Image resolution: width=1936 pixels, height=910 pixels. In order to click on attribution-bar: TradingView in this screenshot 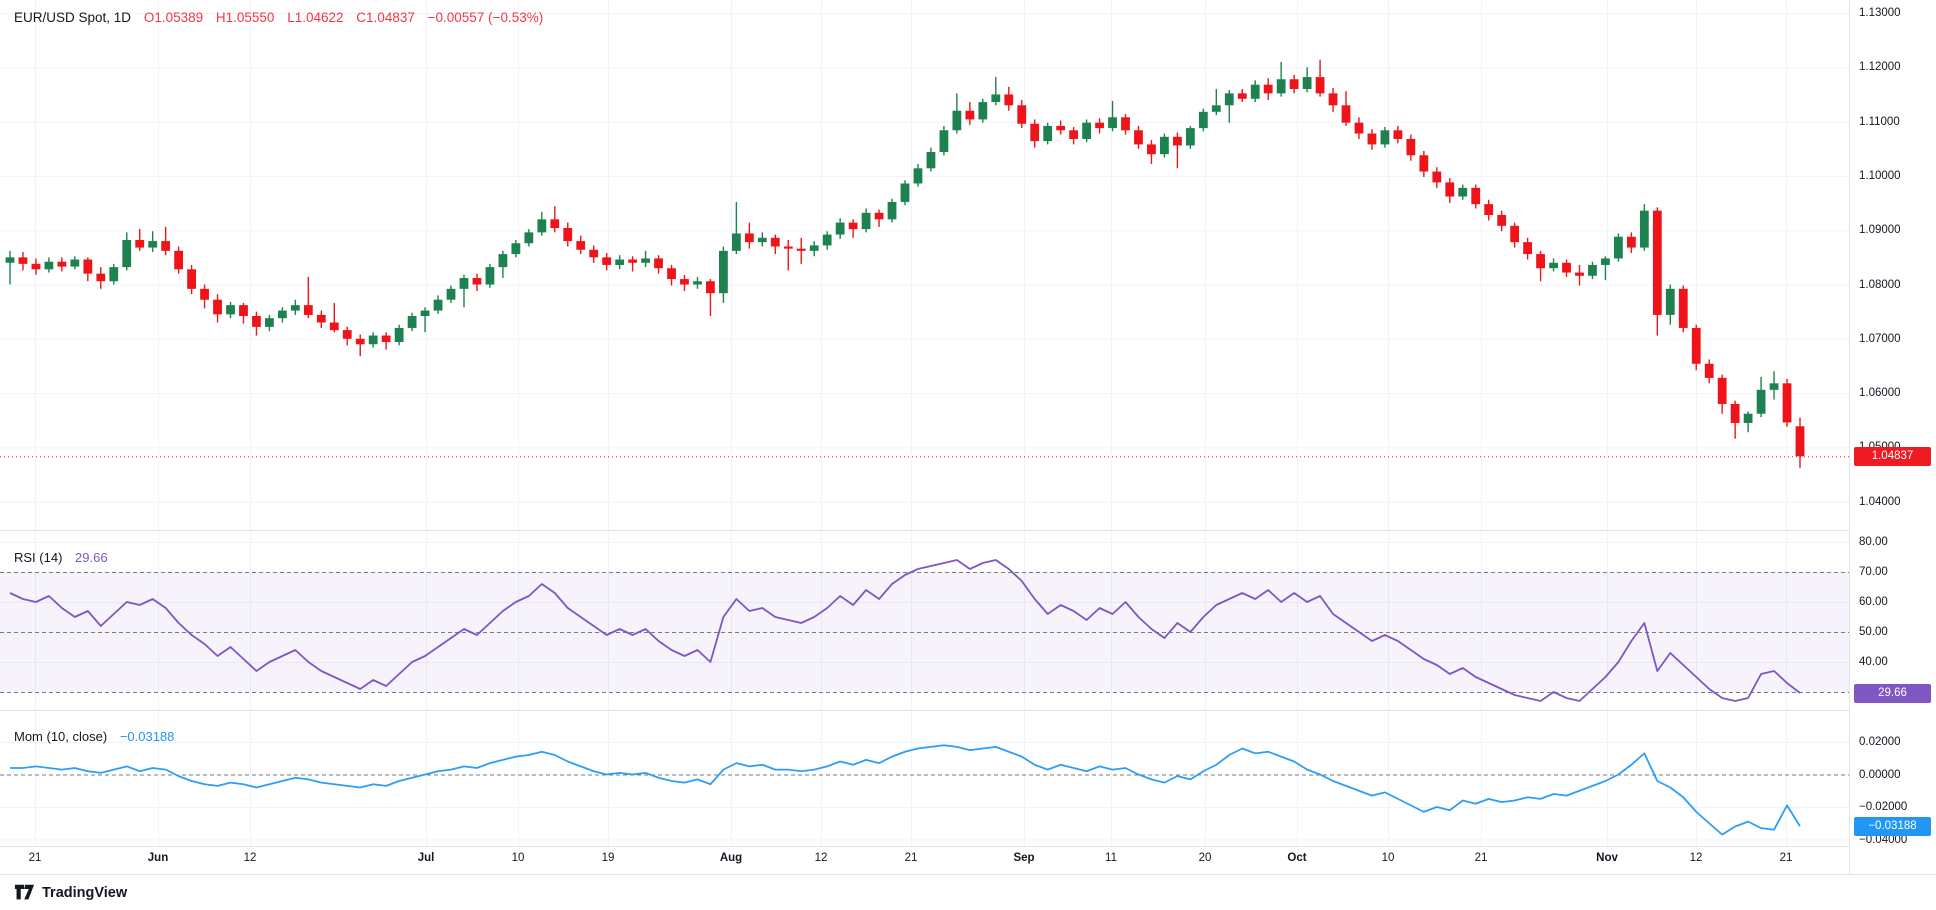, I will do `click(968, 892)`.